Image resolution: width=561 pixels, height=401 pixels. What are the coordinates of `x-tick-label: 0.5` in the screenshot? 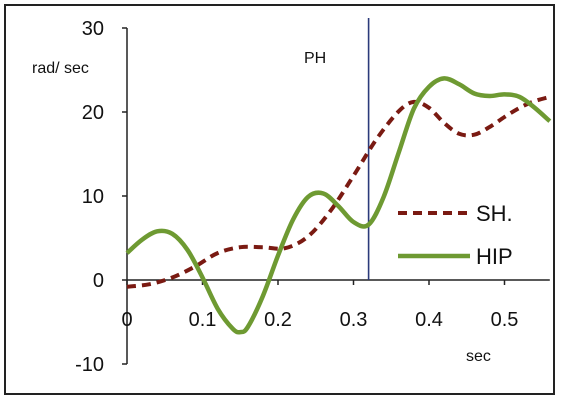 It's located at (505, 320).